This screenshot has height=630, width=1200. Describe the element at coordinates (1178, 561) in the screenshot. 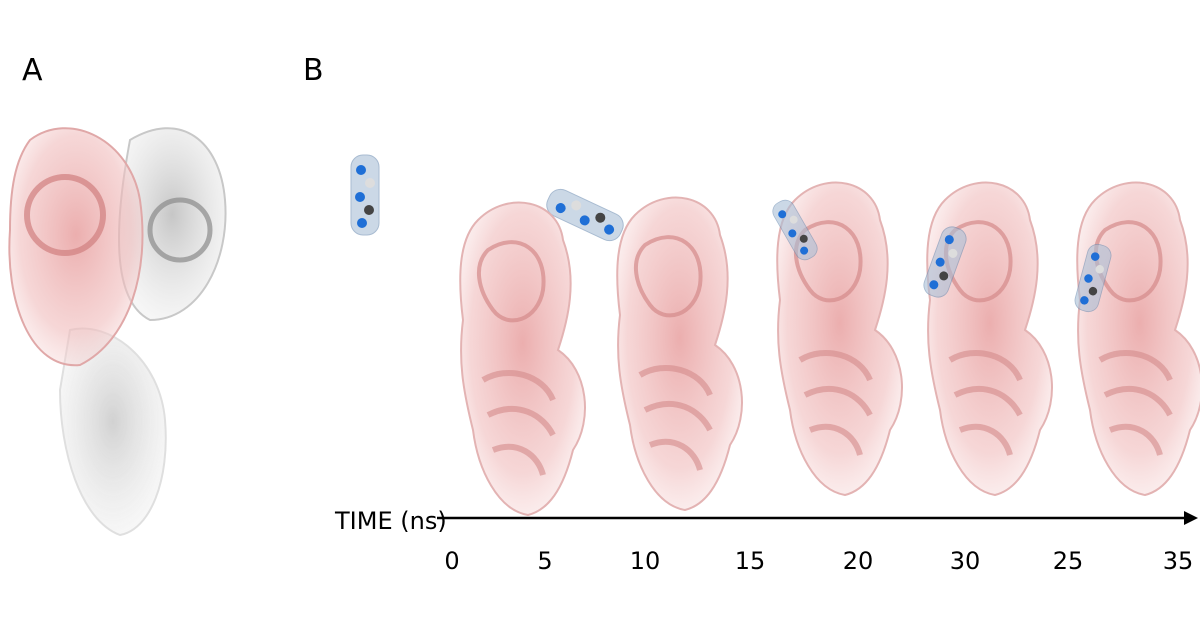

I see `tick-label: 35` at that location.